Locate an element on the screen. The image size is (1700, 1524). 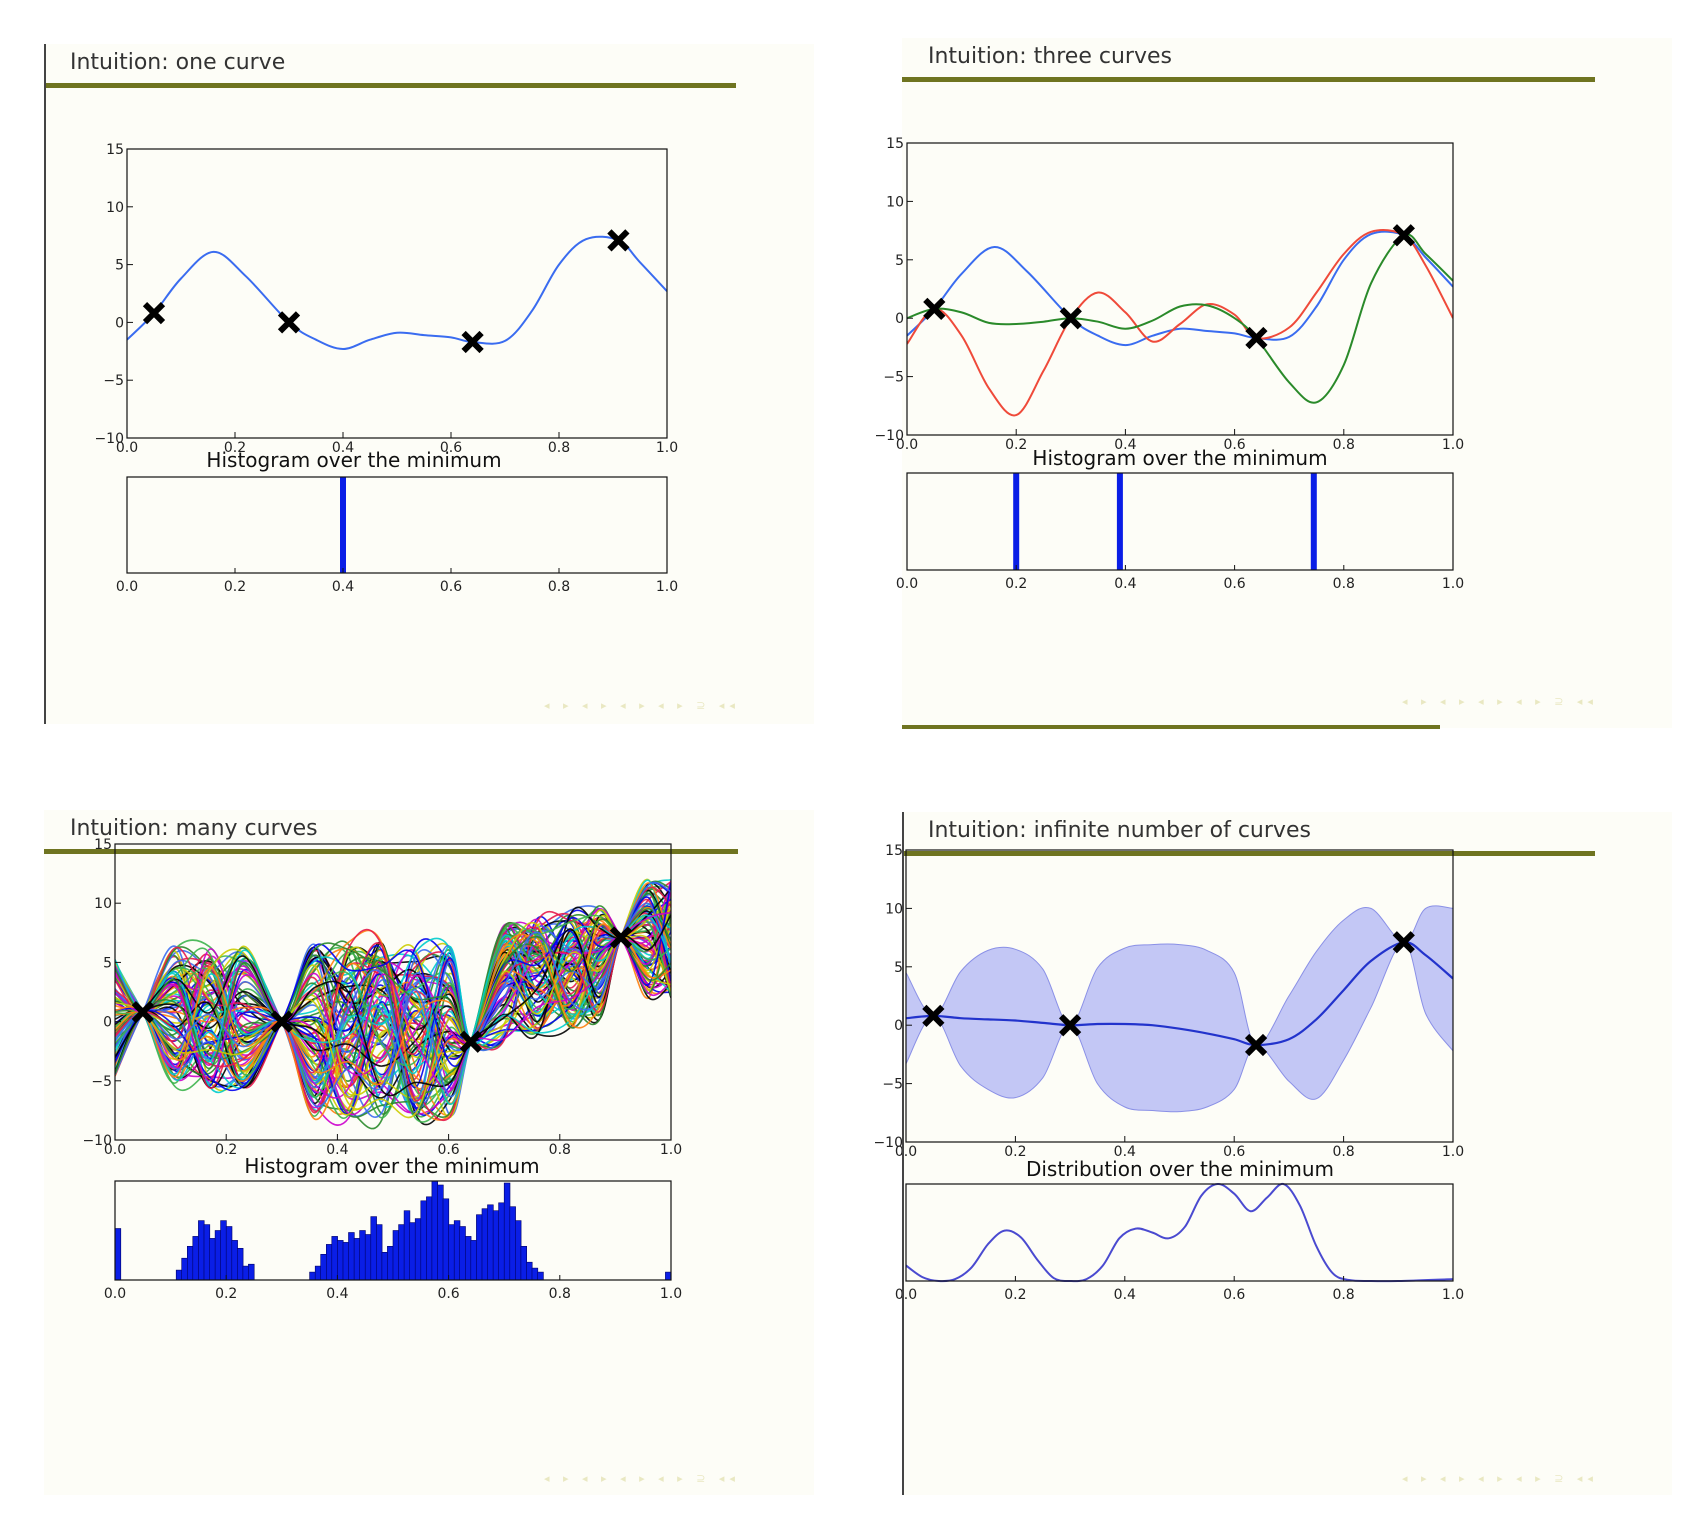
slide-title: Intuition: infinite number of curves is located at coordinates (1119, 830).